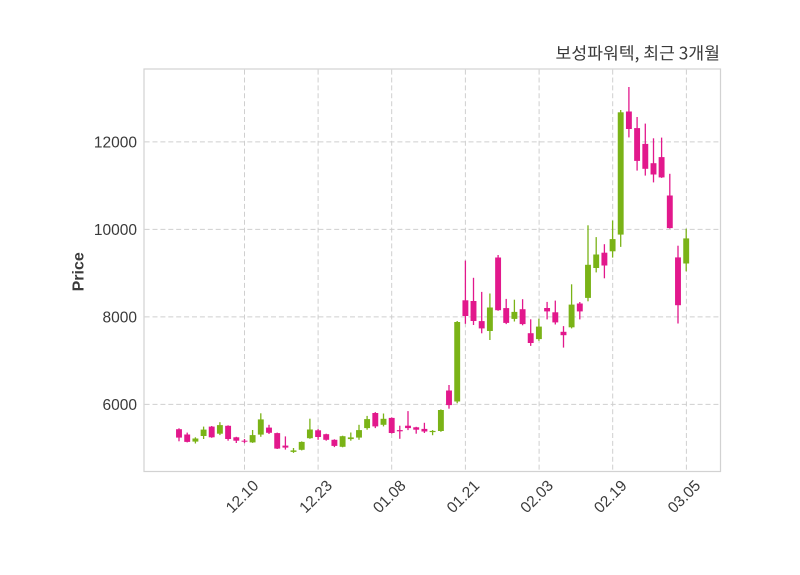 Image resolution: width=800 pixels, height=575 pixels. I want to click on svg-text: 8000, so click(120, 317).